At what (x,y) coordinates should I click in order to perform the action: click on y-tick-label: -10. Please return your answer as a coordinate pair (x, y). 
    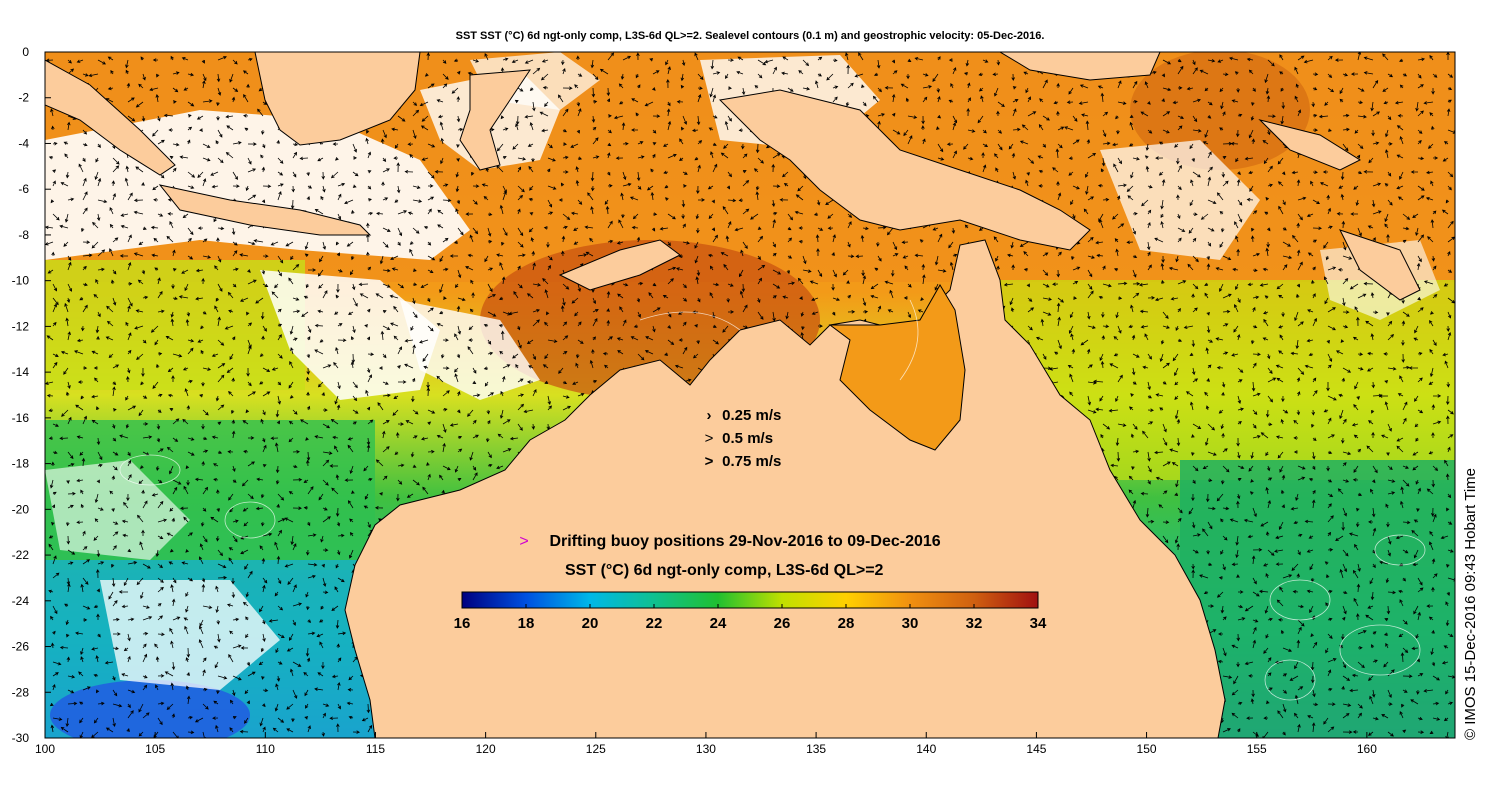
    Looking at the image, I should click on (21, 281).